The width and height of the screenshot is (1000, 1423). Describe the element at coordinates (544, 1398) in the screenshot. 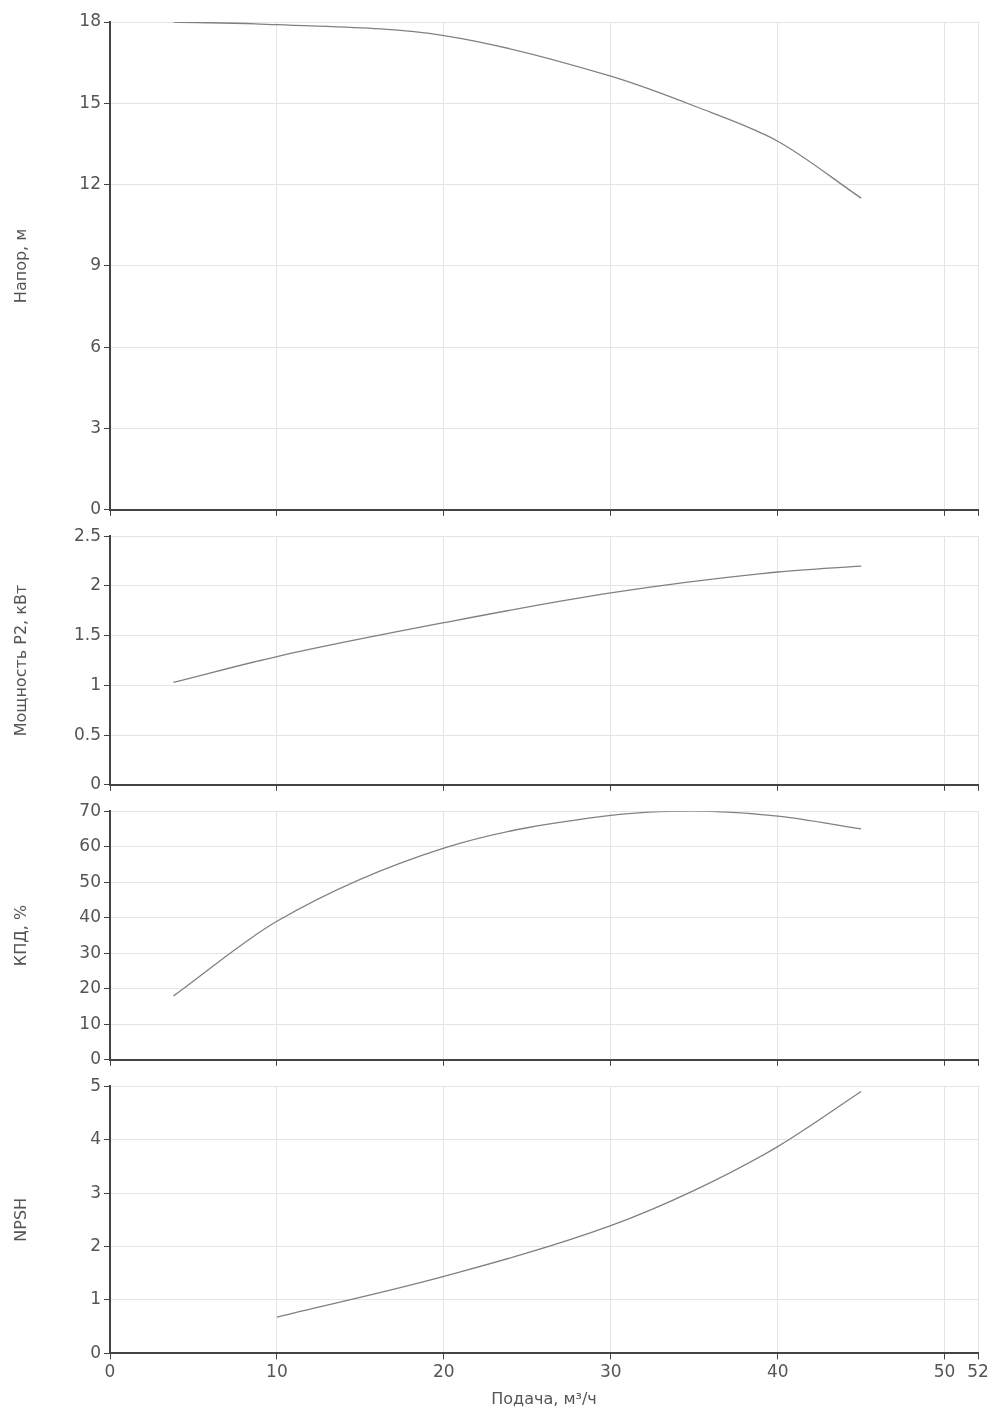

I see `x-axis-title: Подача, м³/ч` at that location.